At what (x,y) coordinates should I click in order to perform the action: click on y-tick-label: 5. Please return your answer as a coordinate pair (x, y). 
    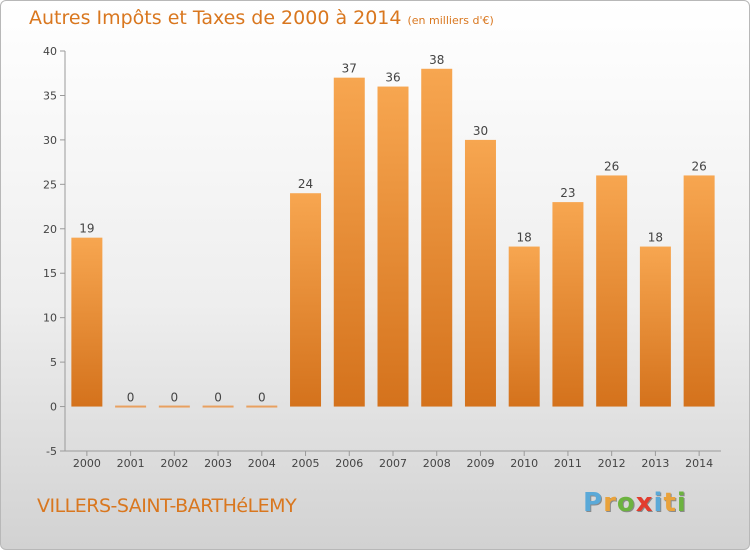
    Looking at the image, I should click on (53, 362).